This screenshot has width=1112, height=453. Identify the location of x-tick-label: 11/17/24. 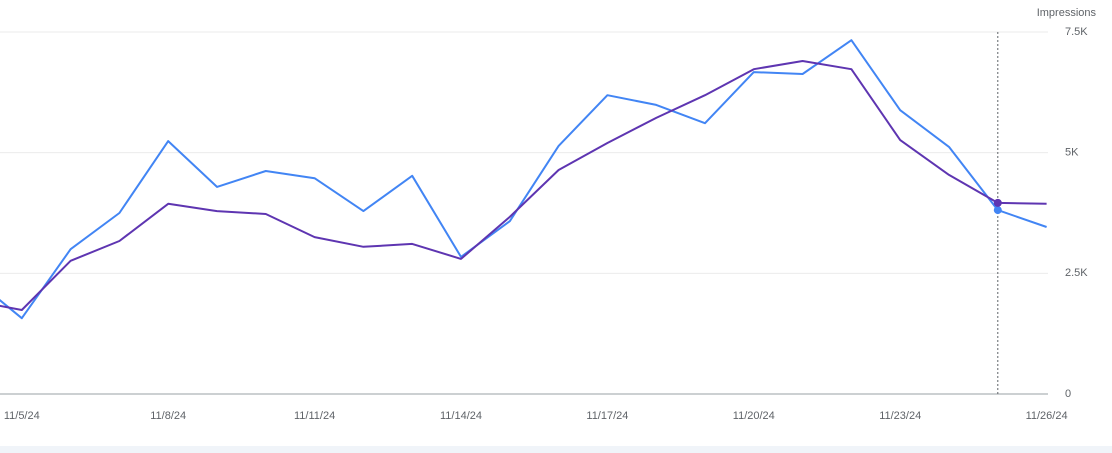
(607, 416).